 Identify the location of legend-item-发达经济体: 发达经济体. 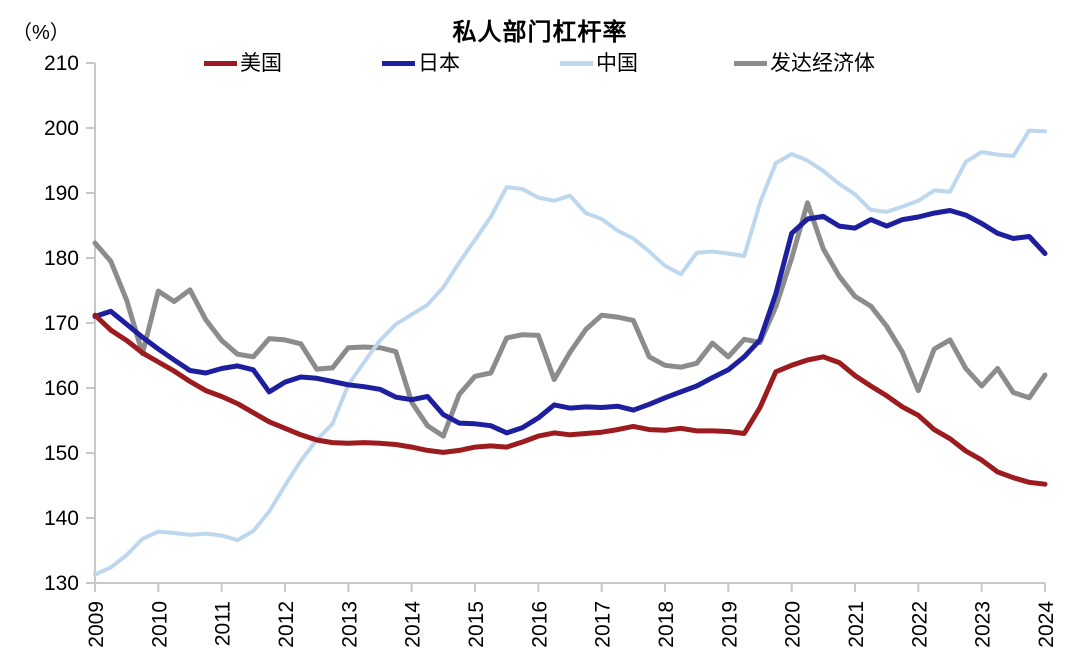
(804, 63).